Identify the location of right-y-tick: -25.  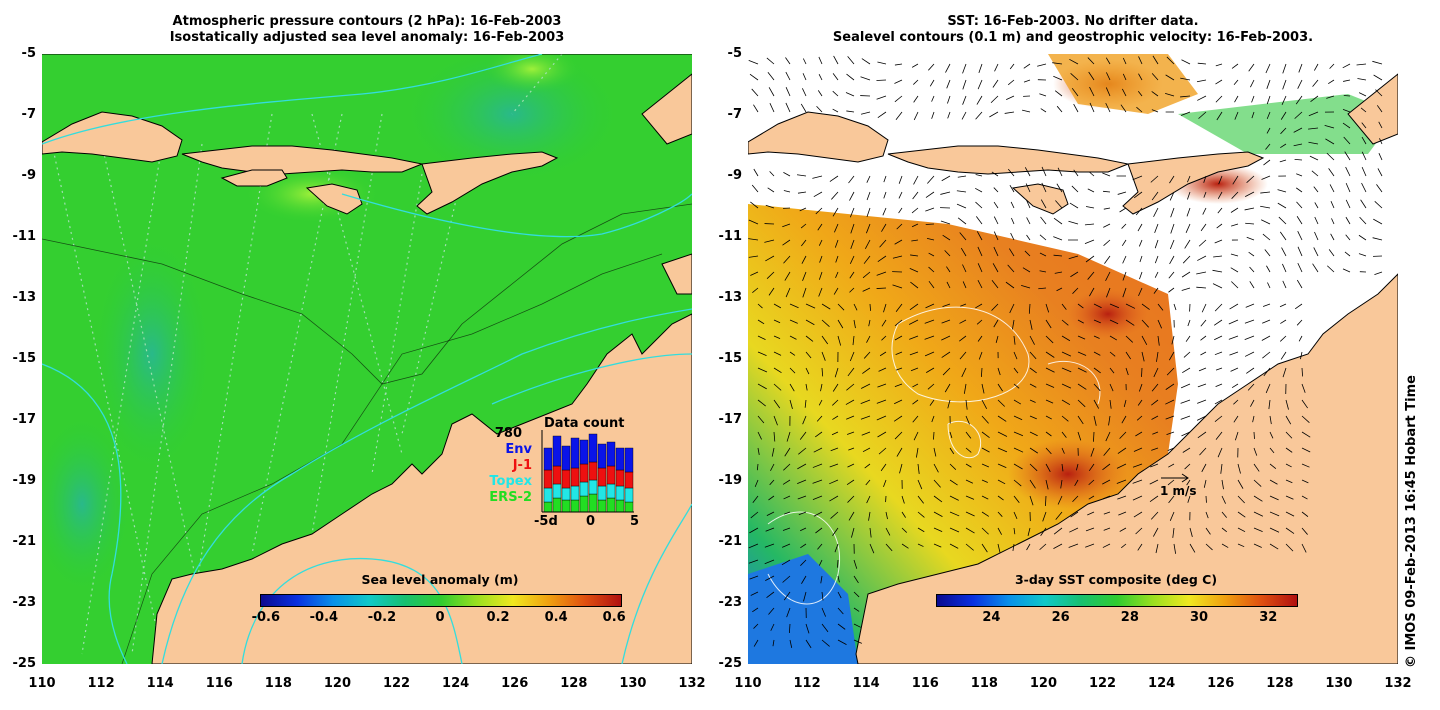
(730, 663).